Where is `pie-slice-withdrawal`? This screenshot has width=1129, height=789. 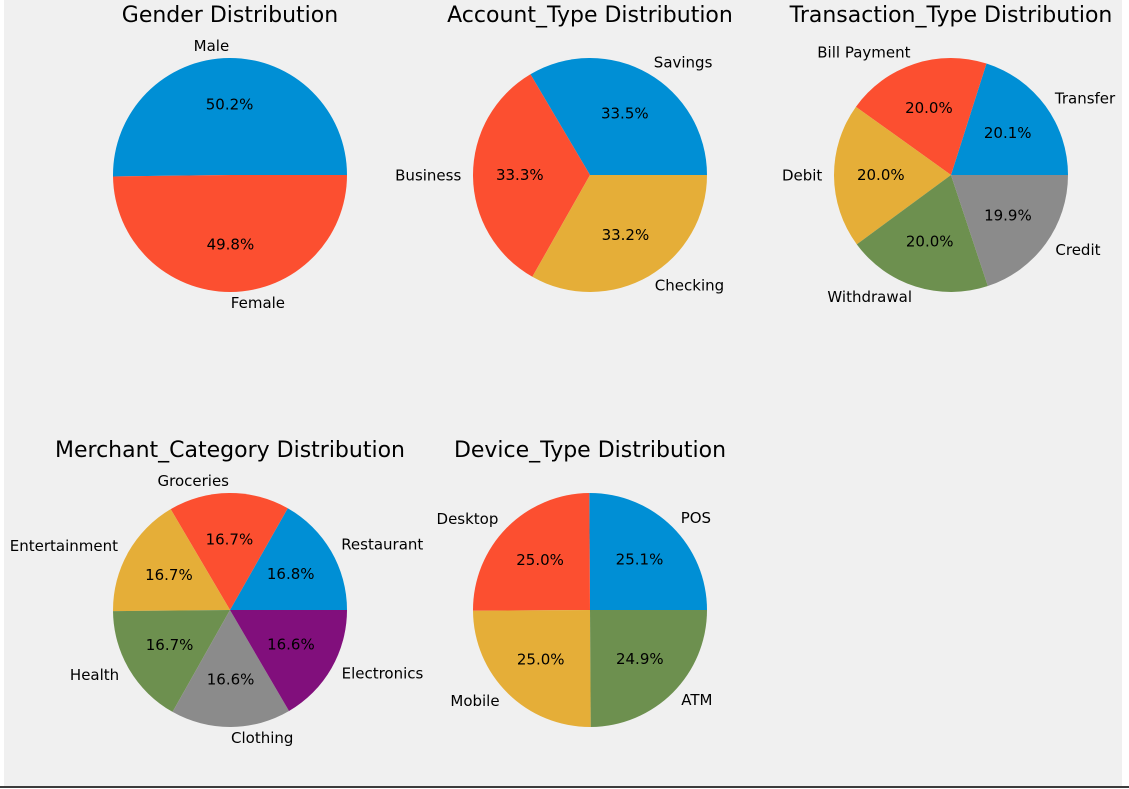
pie-slice-withdrawal is located at coordinates (922, 233).